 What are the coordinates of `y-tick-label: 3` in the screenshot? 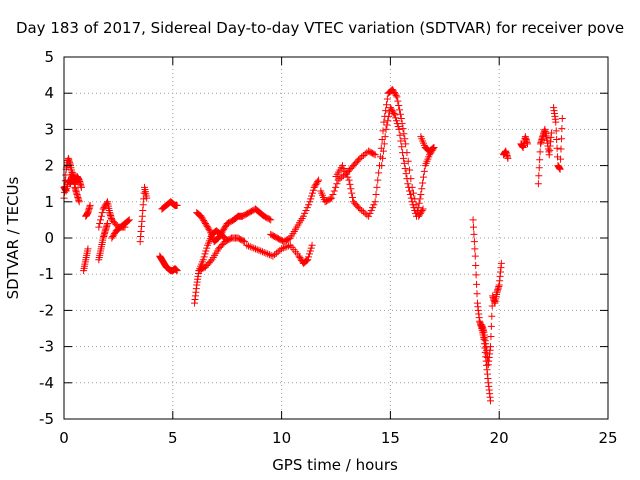 It's located at (49, 129).